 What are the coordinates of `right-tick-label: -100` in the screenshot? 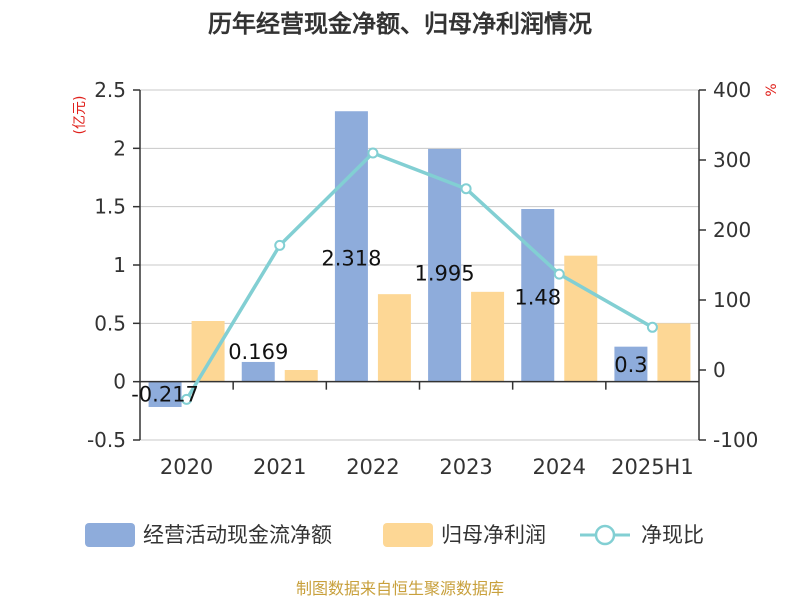 It's located at (735, 440).